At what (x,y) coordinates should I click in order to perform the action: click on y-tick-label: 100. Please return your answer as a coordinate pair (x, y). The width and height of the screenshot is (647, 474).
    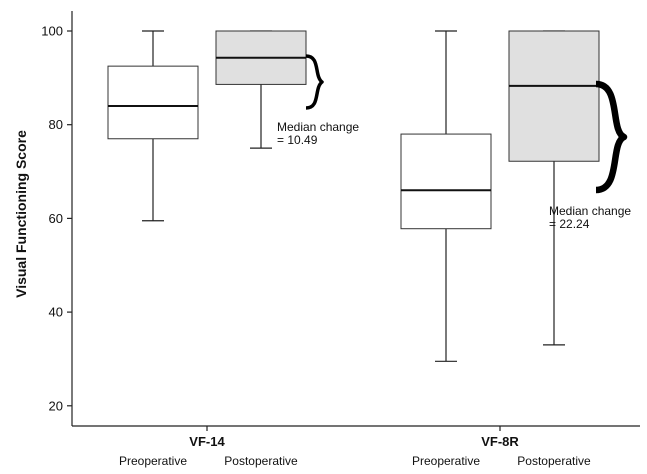
    Looking at the image, I should click on (52, 31).